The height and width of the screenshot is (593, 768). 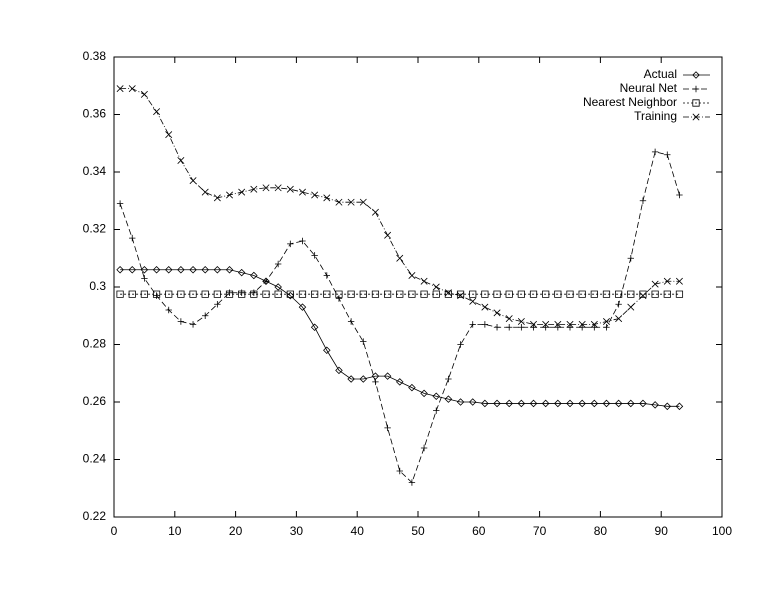 I want to click on y-tick-label: 0.3, so click(x=97, y=286).